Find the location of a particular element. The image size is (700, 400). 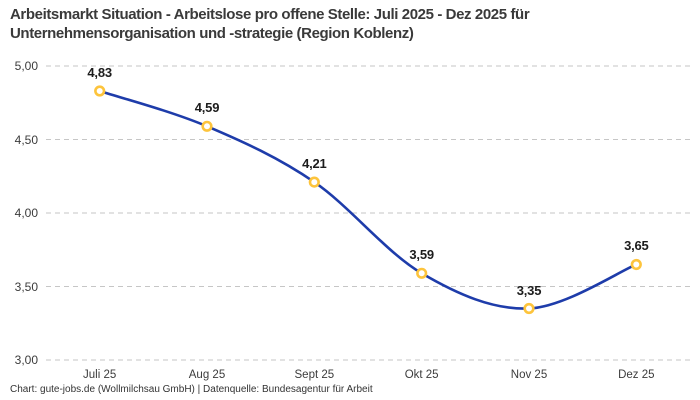

y-tick-label: 4,00 is located at coordinates (26, 213).